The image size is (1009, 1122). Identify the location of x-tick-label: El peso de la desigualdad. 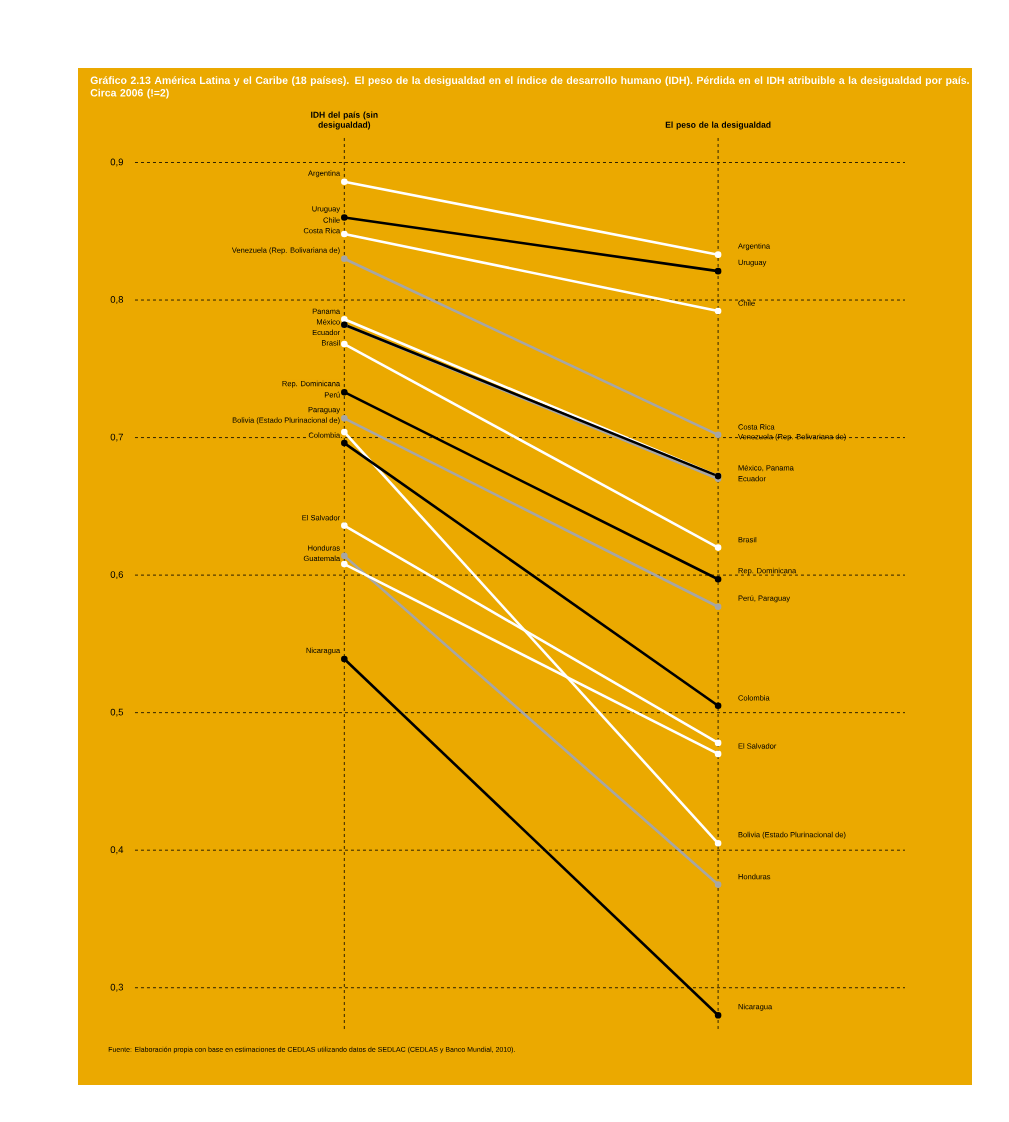
(718, 125).